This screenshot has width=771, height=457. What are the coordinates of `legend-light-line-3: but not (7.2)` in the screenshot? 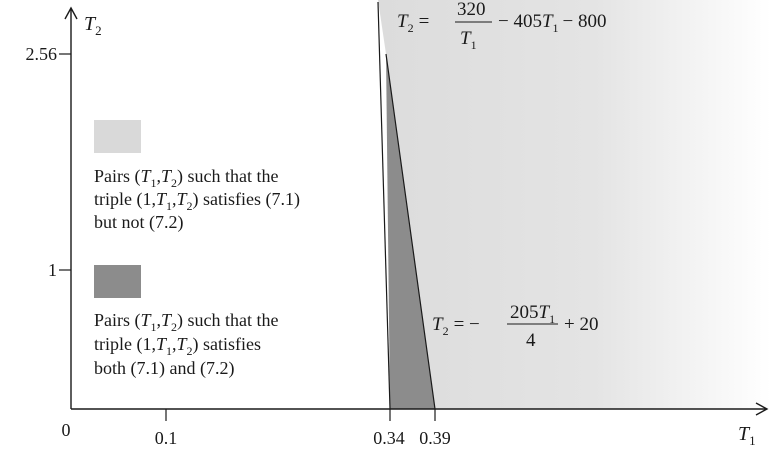 It's located at (139, 222).